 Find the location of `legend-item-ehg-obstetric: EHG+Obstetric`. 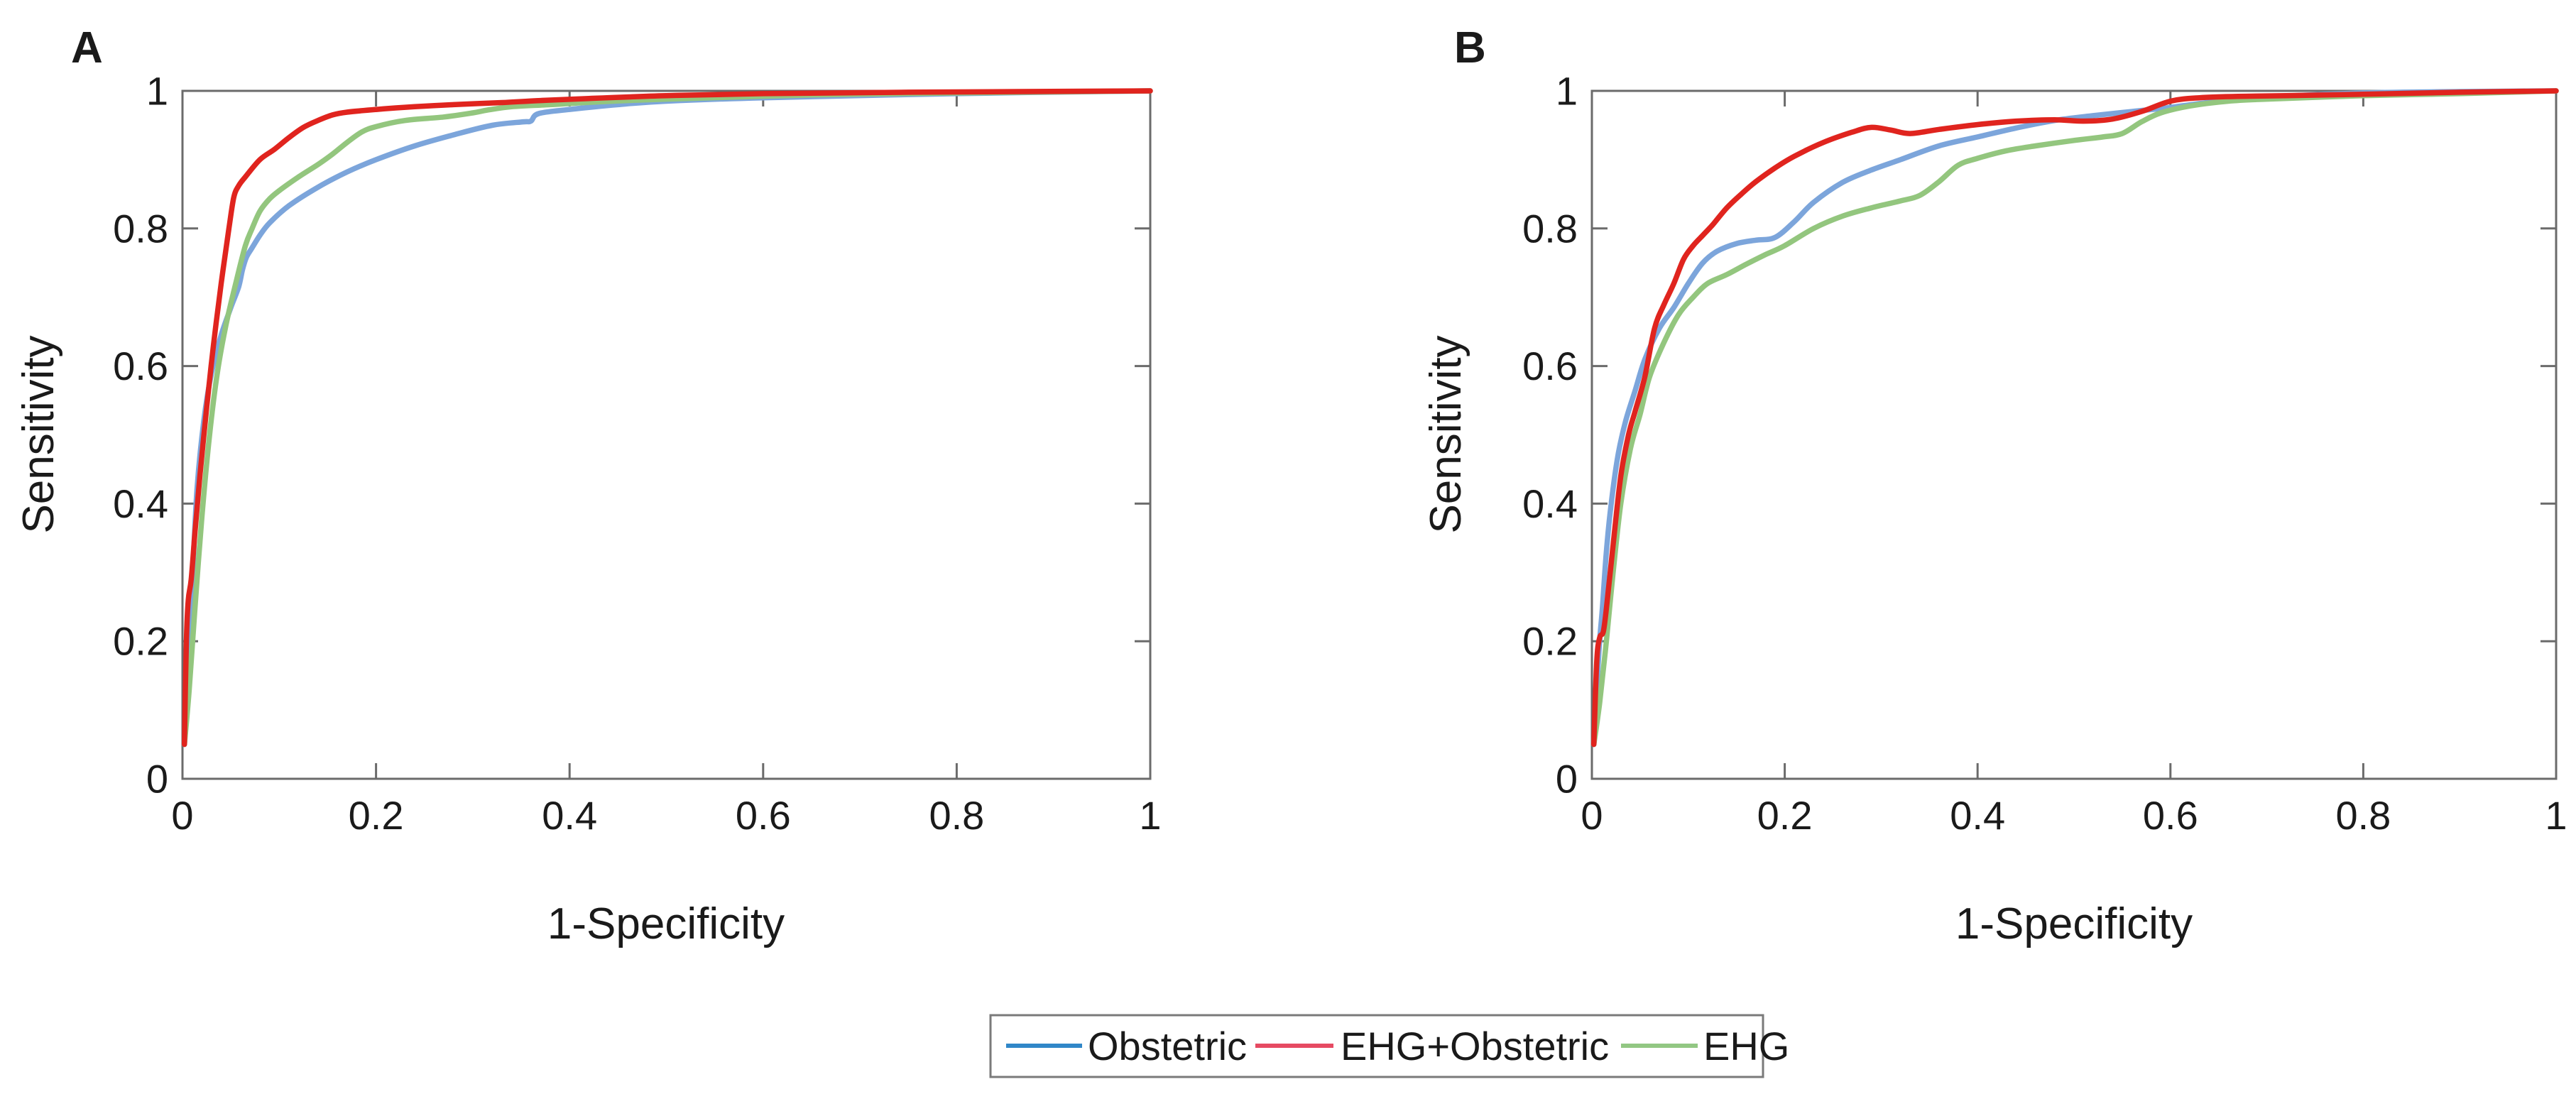

legend-item-ehg-obstetric: EHG+Obstetric is located at coordinates (1432, 1046).